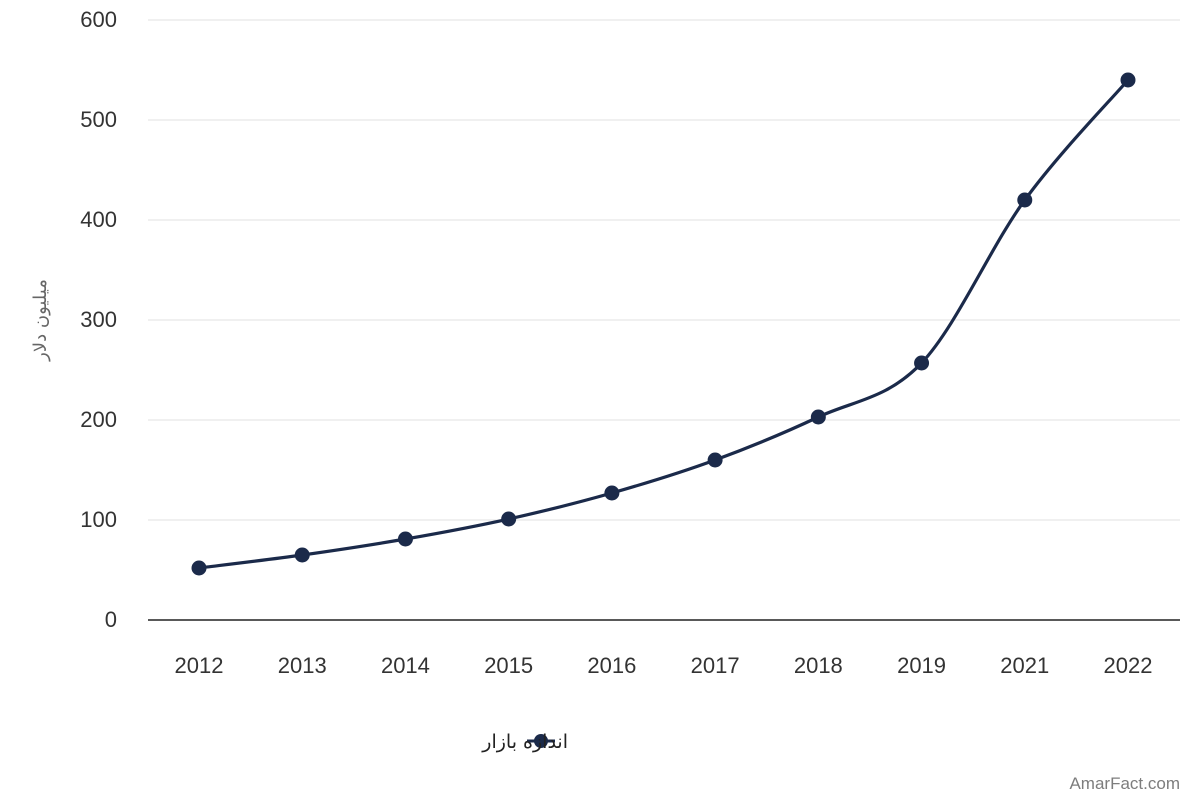 Image resolution: width=1200 pixels, height=800 pixels. Describe the element at coordinates (98, 219) in the screenshot. I see `y-tick-label: 400` at that location.